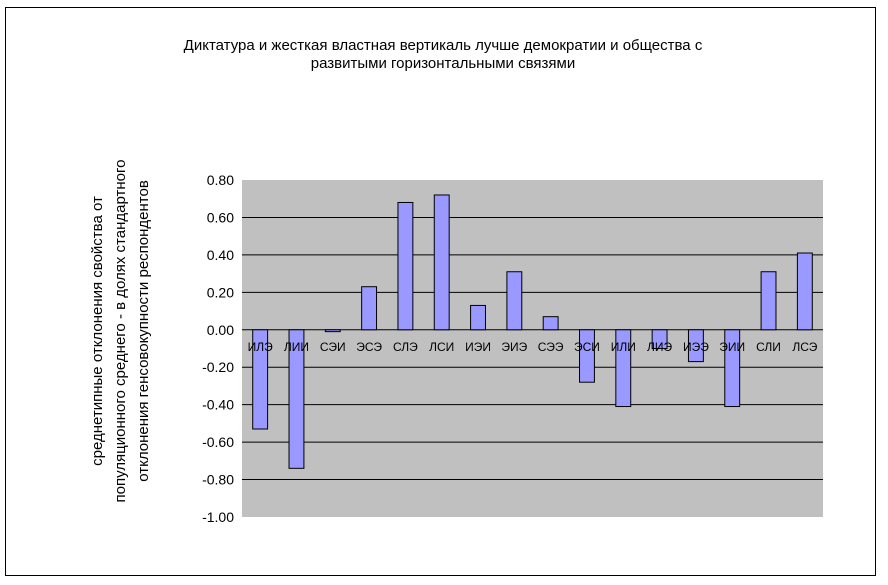  I want to click on y-tick-label: 0.00, so click(220, 330).